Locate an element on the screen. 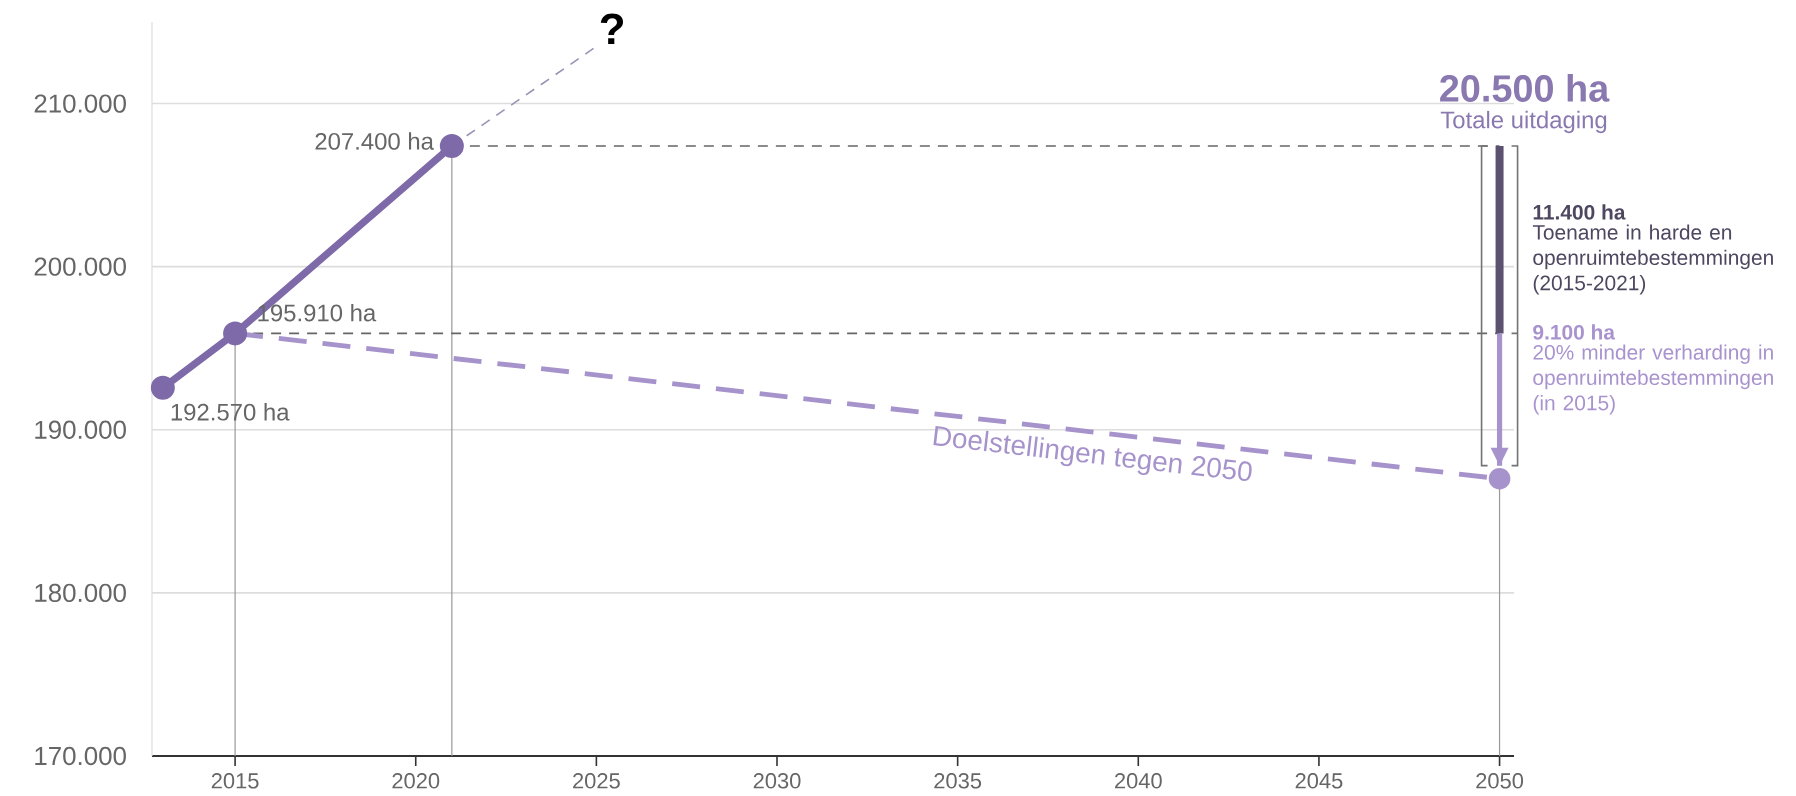  y-tick-label: 170.000 is located at coordinates (80, 756).